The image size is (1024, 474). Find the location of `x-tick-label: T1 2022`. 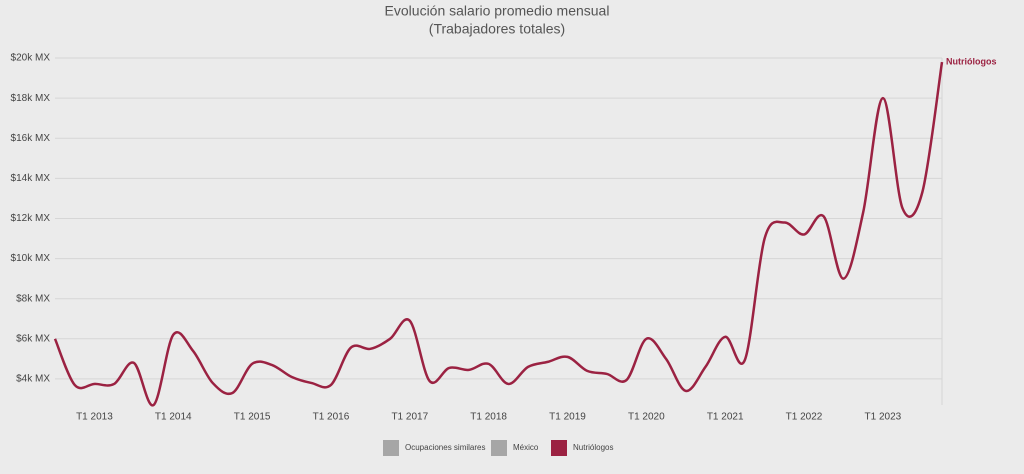

x-tick-label: T1 2022 is located at coordinates (804, 417).